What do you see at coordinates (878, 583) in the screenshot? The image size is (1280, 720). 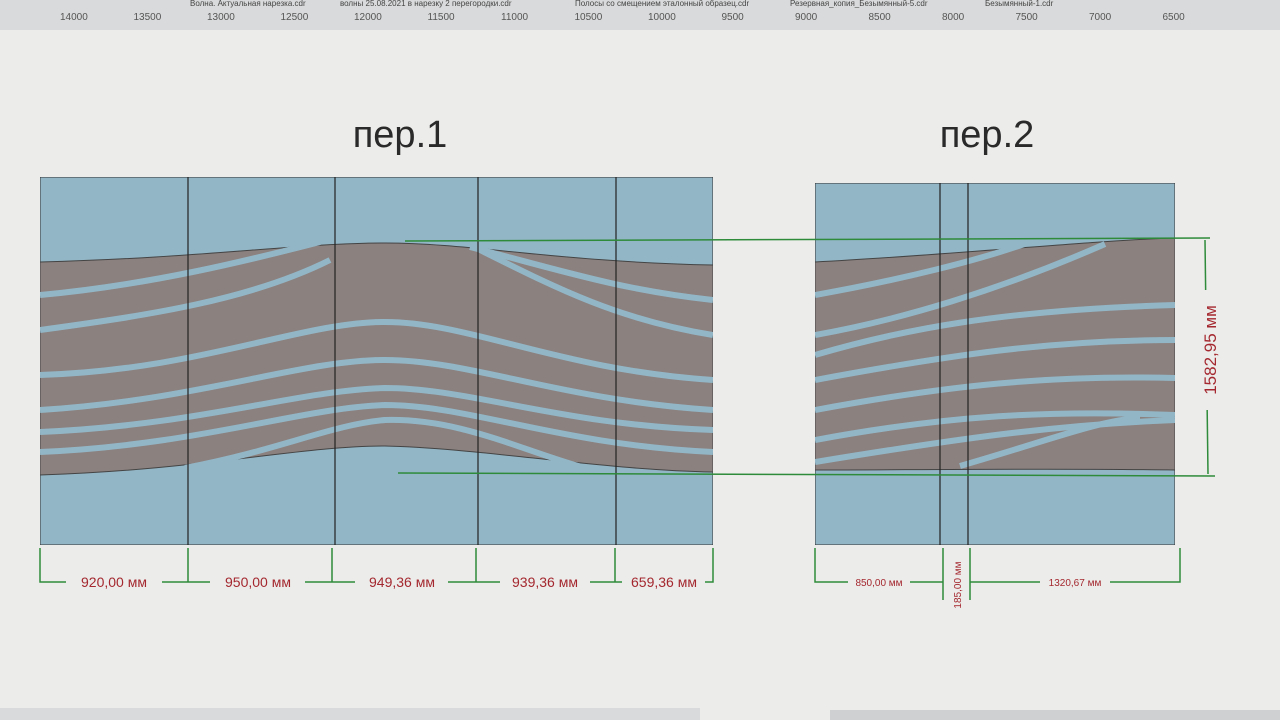 I see `dimension: 850,00 мм` at bounding box center [878, 583].